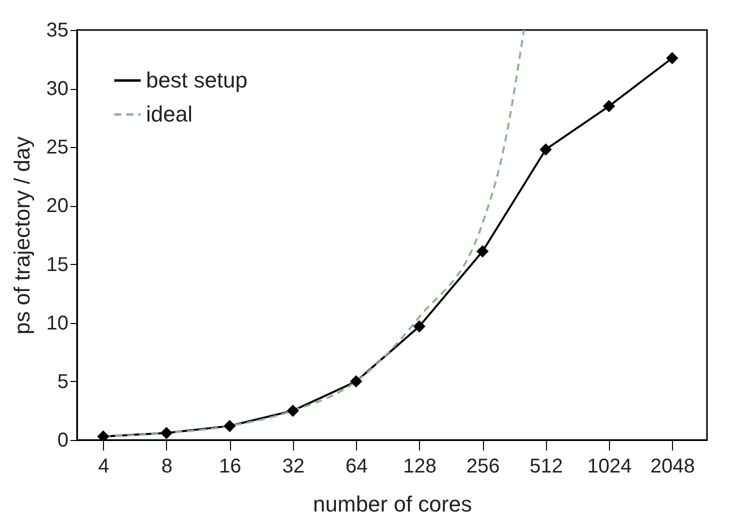 The width and height of the screenshot is (745, 522). I want to click on y-tick-label: 10, so click(57, 323).